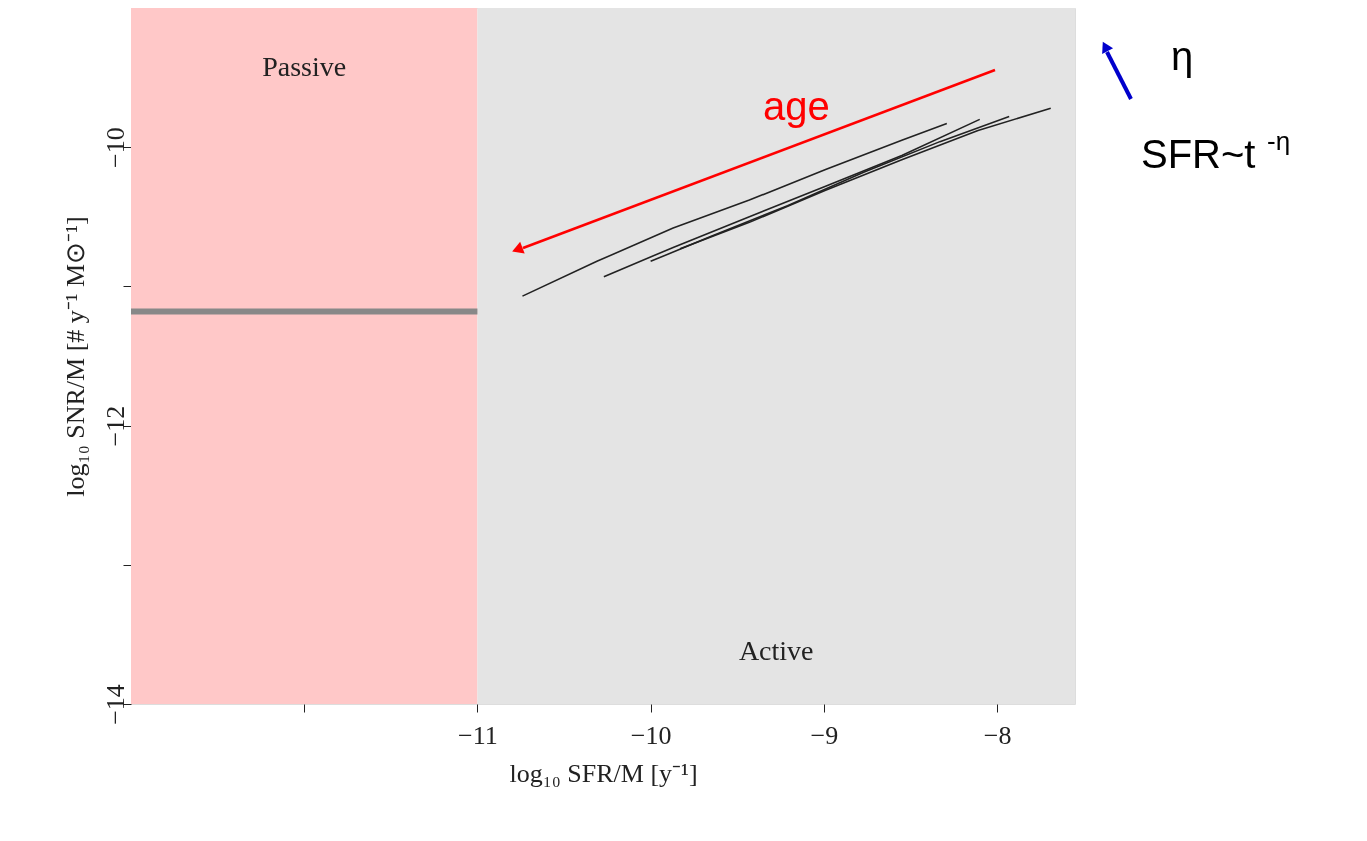 This screenshot has height=841, width=1367. Describe the element at coordinates (75, 356) in the screenshot. I see `y-axis-title: log₁₀ SNR/M [# y⁻¹ M⊙⁻¹]` at that location.